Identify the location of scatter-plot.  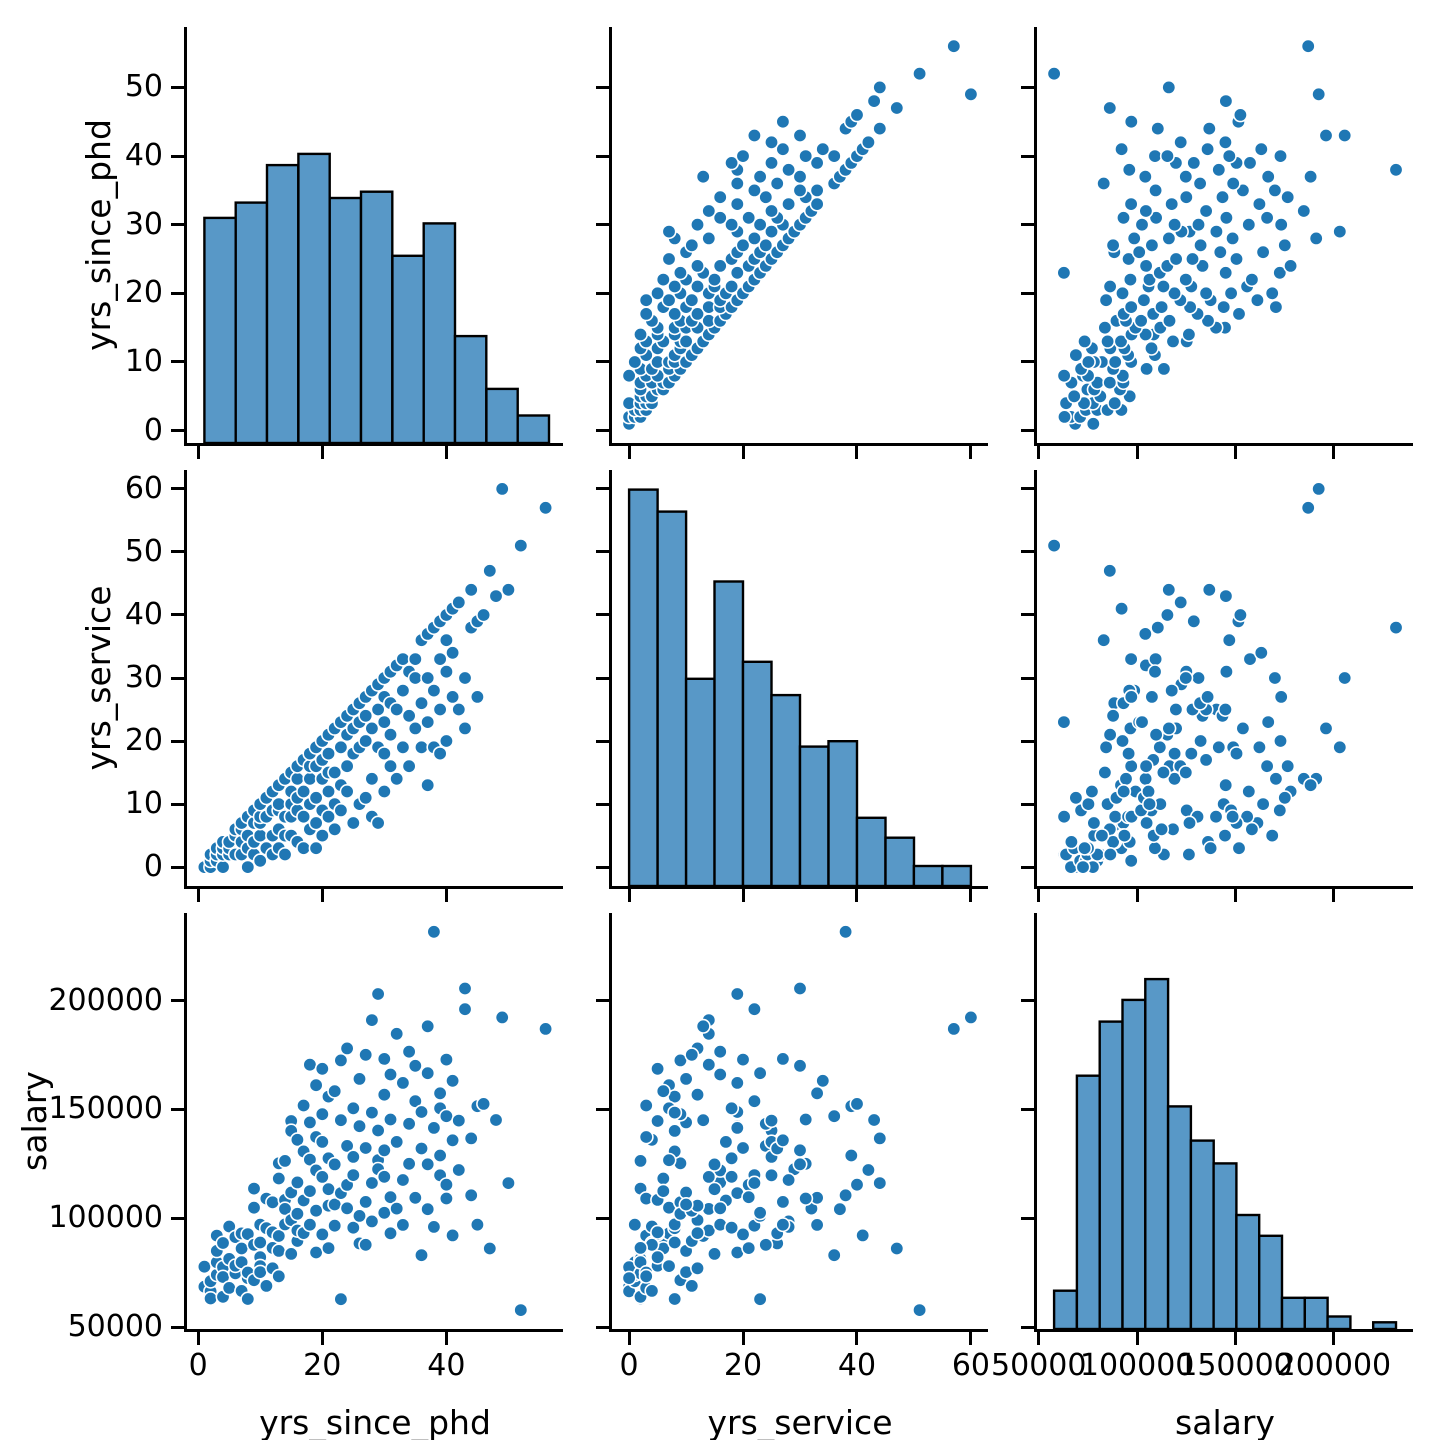
(800, 1121).